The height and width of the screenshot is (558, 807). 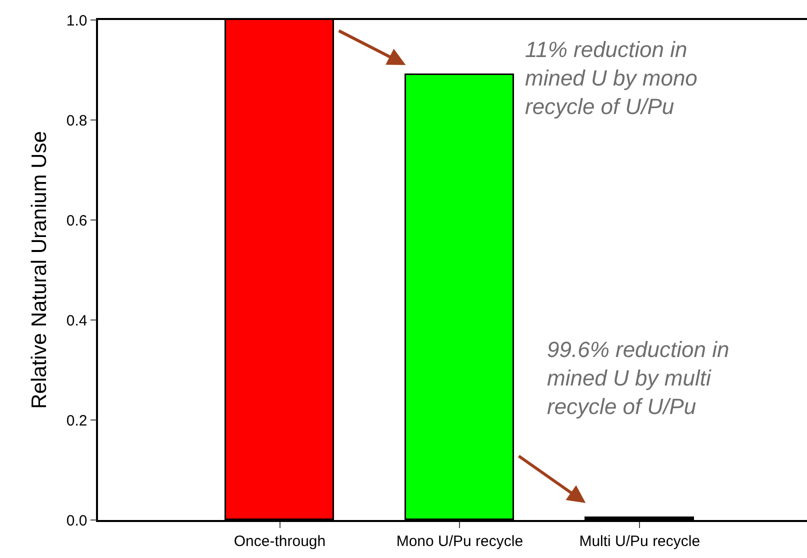 What do you see at coordinates (638, 378) in the screenshot?
I see `annotation: 99.6% reduction in mined U by multi recycle of U/Pu` at bounding box center [638, 378].